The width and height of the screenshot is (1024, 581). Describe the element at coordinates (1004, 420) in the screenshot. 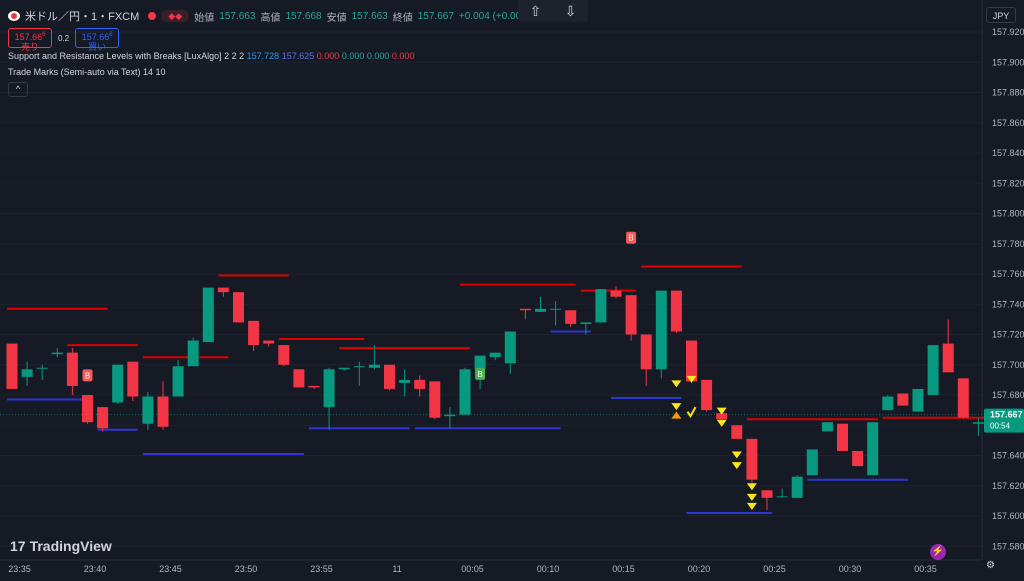

I see `current-price-tag` at that location.